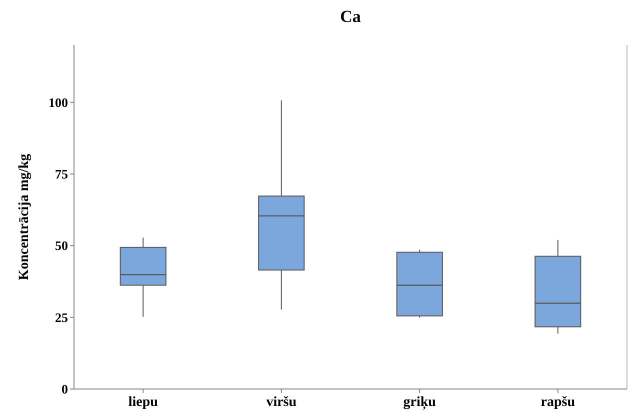  Describe the element at coordinates (58, 102) in the screenshot. I see `y-tick-label: 100` at that location.